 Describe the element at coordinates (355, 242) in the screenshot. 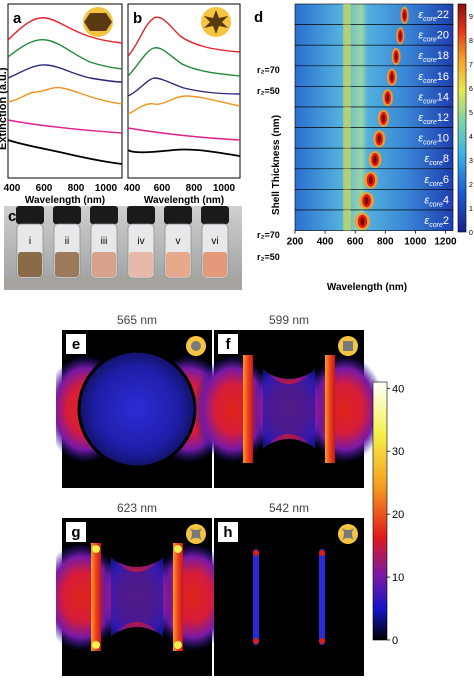

I see `panel-d-xtick: 600` at that location.